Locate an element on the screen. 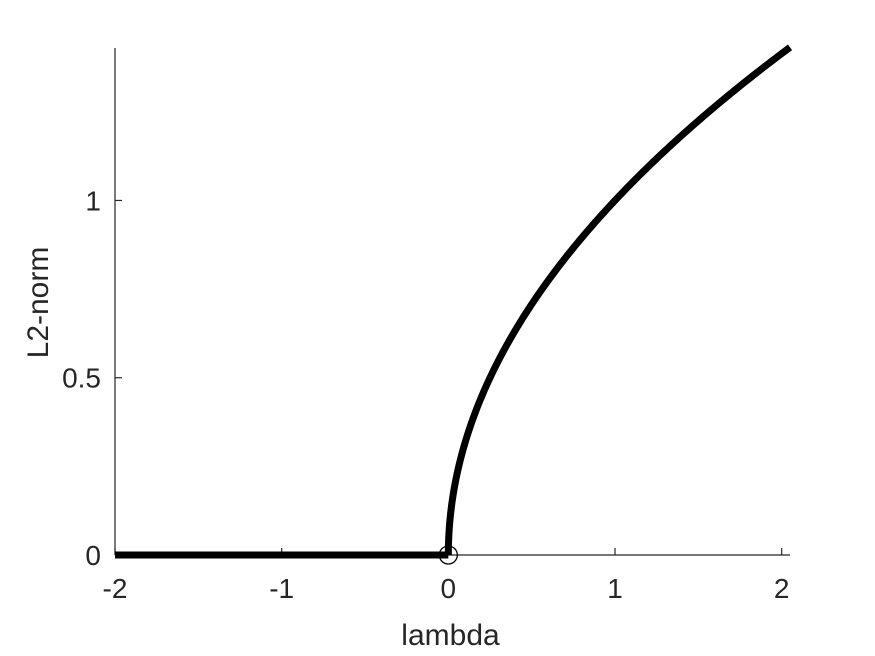 The width and height of the screenshot is (875, 656). x-tick-label: 1 is located at coordinates (615, 588).